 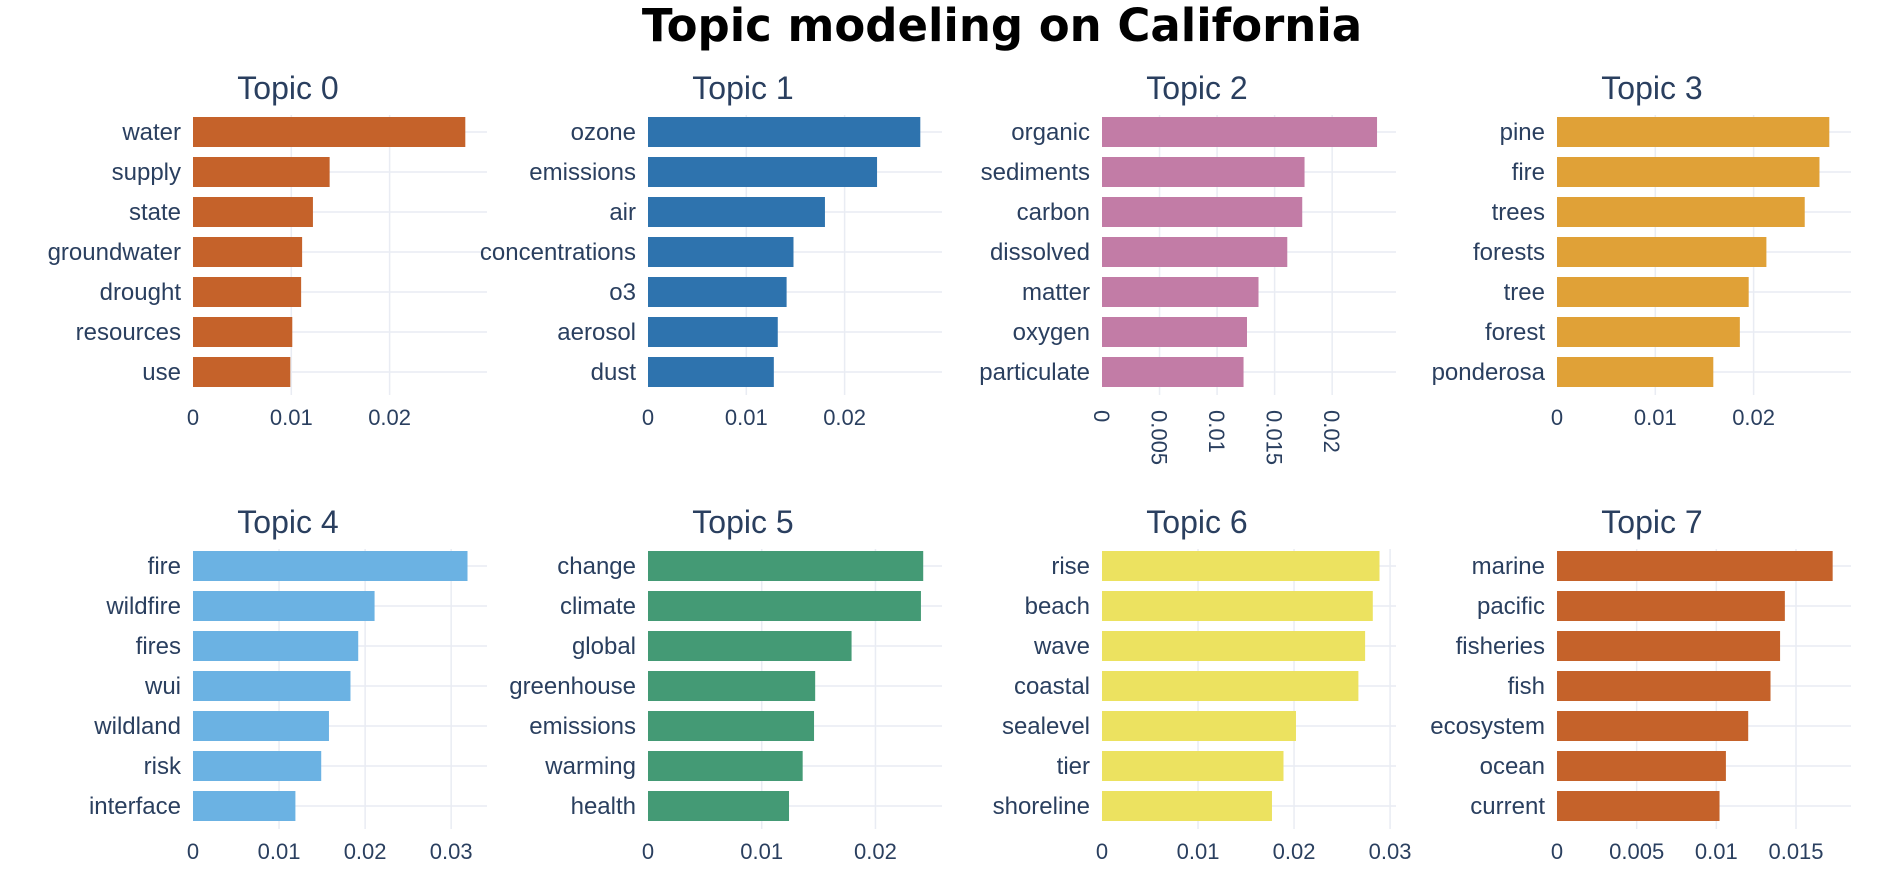 What do you see at coordinates (603, 806) in the screenshot?
I see `category-label: health` at bounding box center [603, 806].